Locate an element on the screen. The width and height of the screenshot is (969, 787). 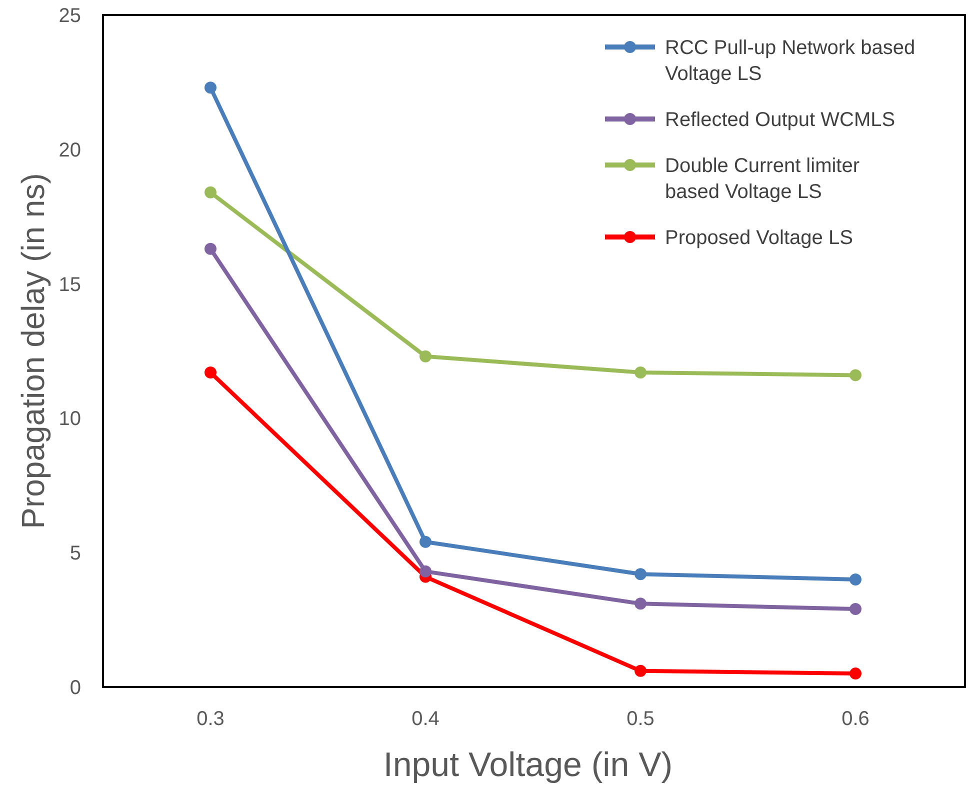
x-axis-title: Input Voltage (in V) is located at coordinates (528, 765).